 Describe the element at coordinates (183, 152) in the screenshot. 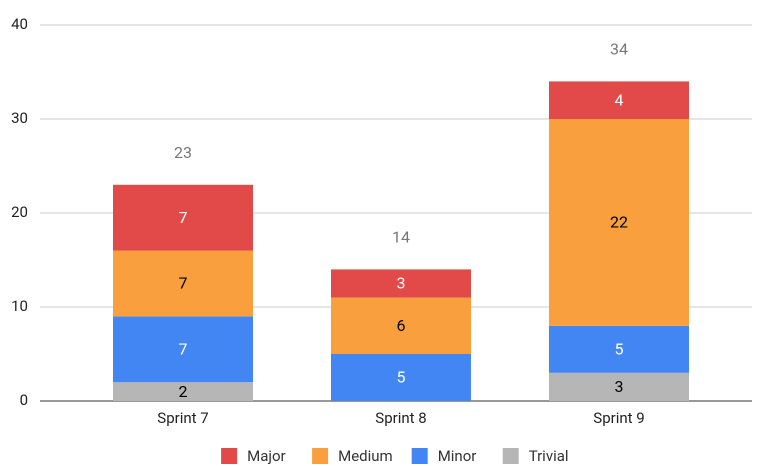

I see `total-label: 23` at that location.